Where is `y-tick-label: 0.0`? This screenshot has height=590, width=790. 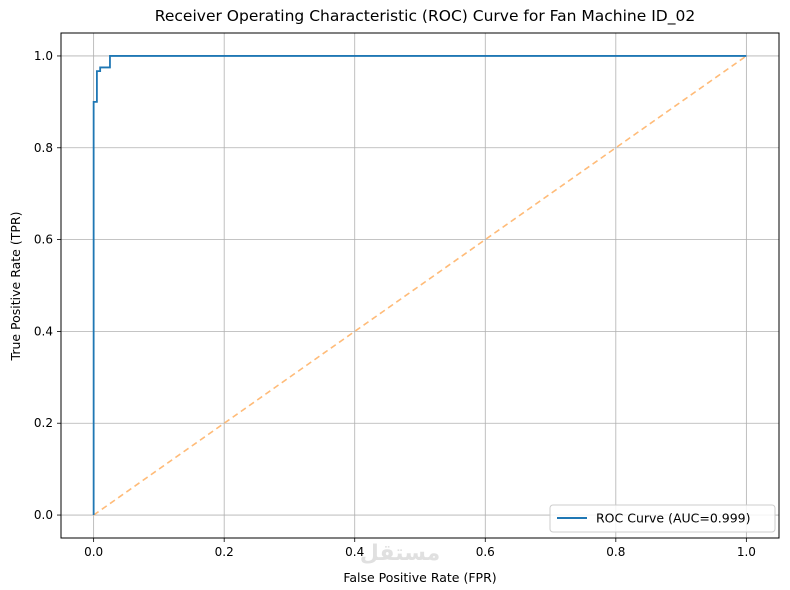
y-tick-label: 0.0 is located at coordinates (43, 515).